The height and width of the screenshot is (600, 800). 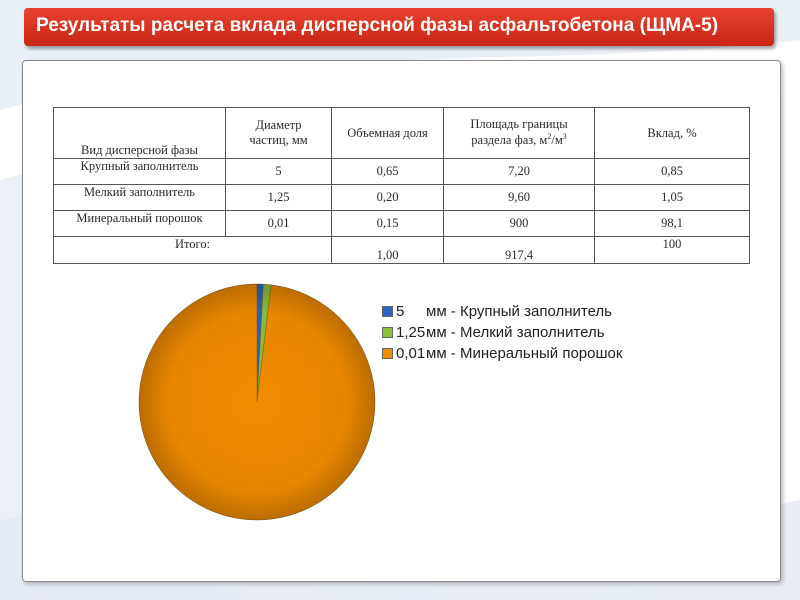 I want to click on legend-value: 1,25, so click(x=411, y=332).